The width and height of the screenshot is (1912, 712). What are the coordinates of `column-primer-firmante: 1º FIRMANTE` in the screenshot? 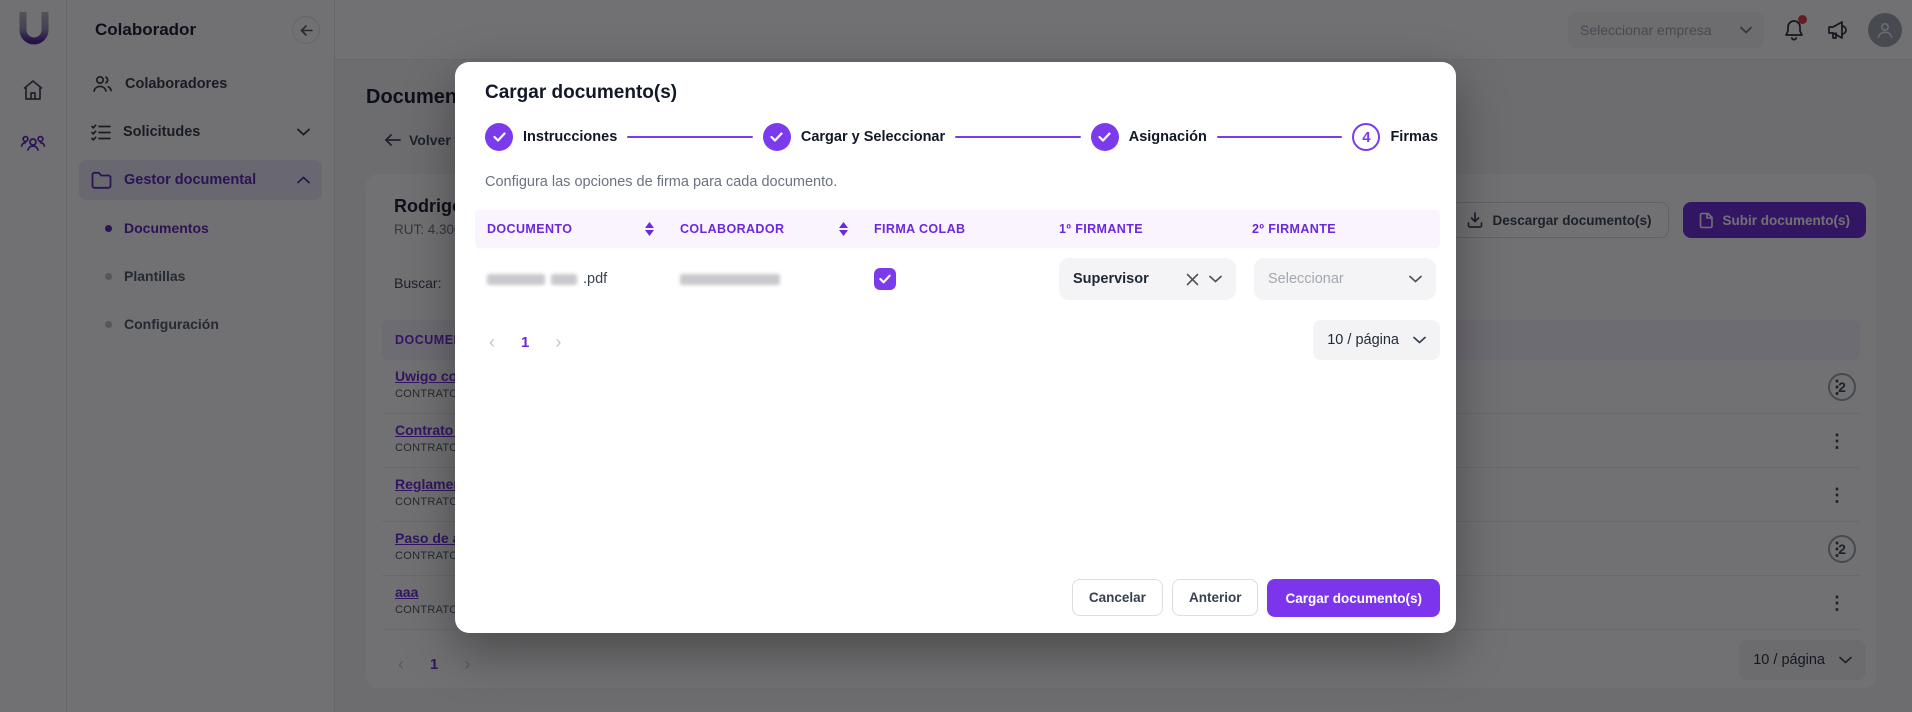 It's located at (1101, 229).